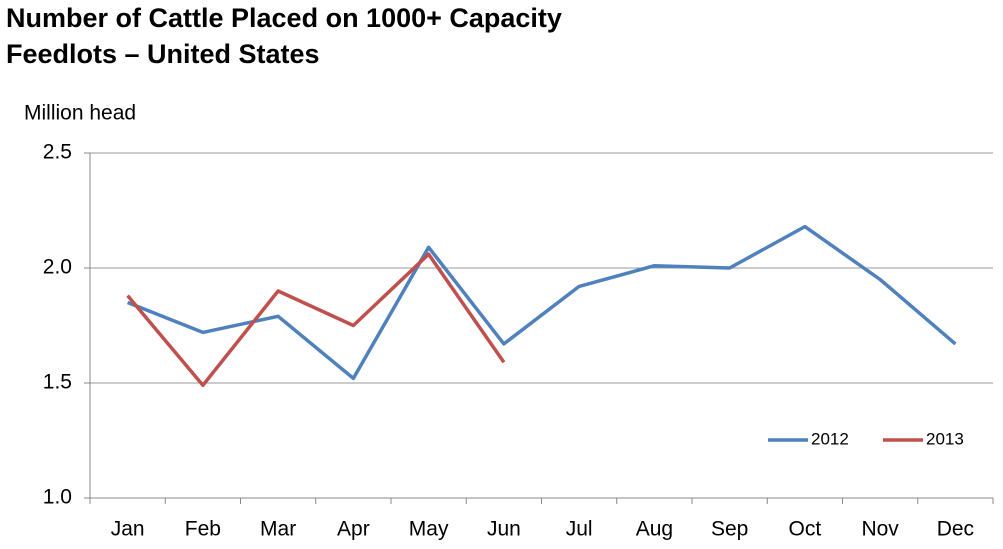 The width and height of the screenshot is (1003, 549). What do you see at coordinates (57, 382) in the screenshot?
I see `y-tick-label: 1.5` at bounding box center [57, 382].